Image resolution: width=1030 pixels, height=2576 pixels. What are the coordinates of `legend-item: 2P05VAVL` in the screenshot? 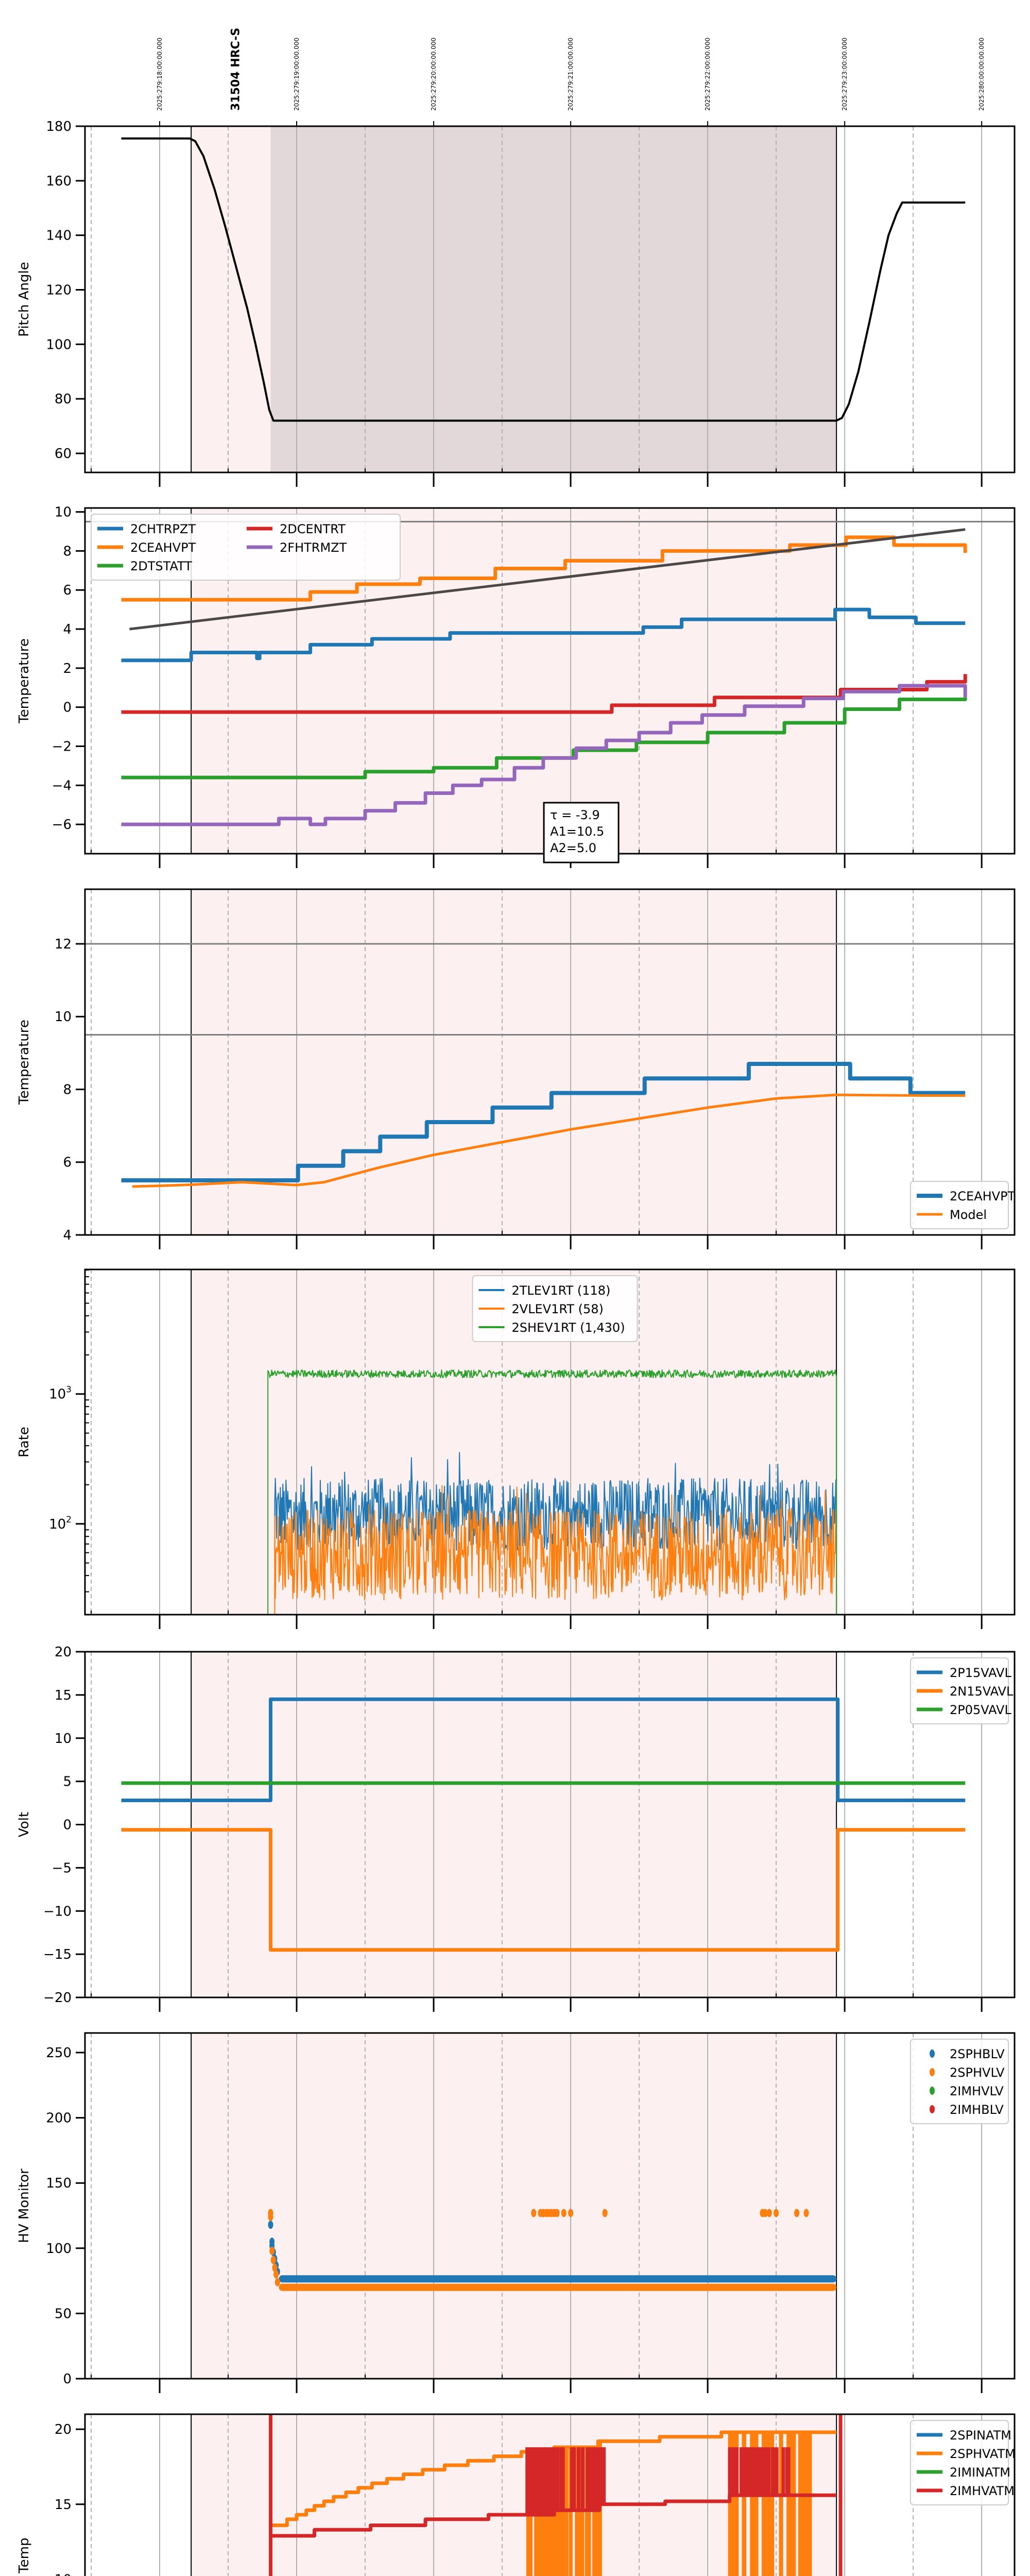 It's located at (964, 1710).